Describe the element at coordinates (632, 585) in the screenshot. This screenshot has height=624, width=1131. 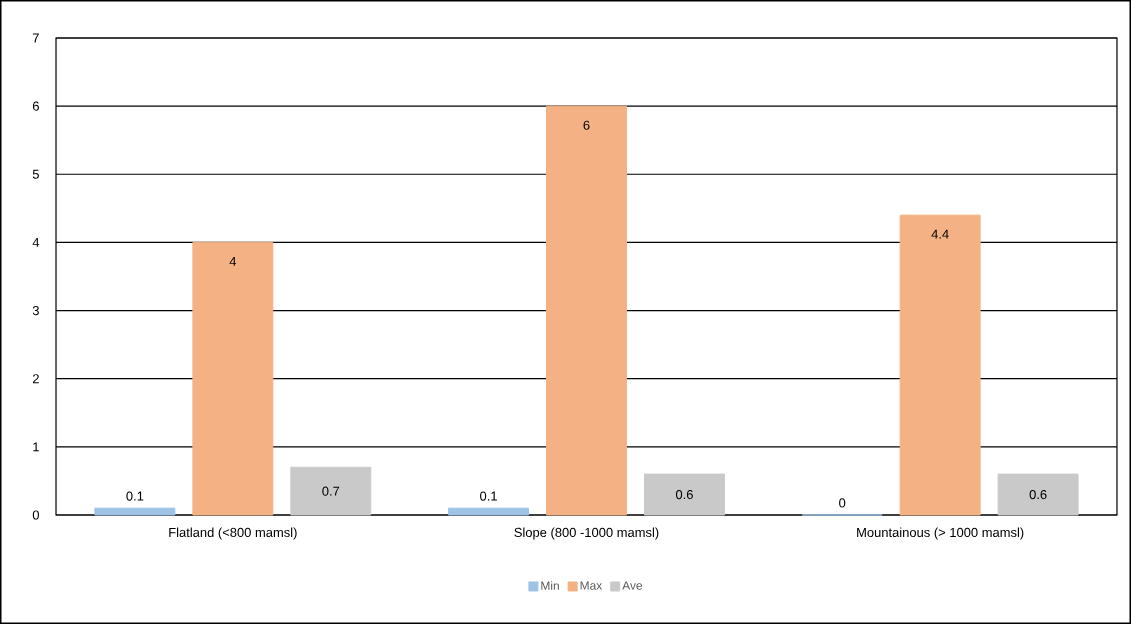
I see `legend-label: Ave` at that location.